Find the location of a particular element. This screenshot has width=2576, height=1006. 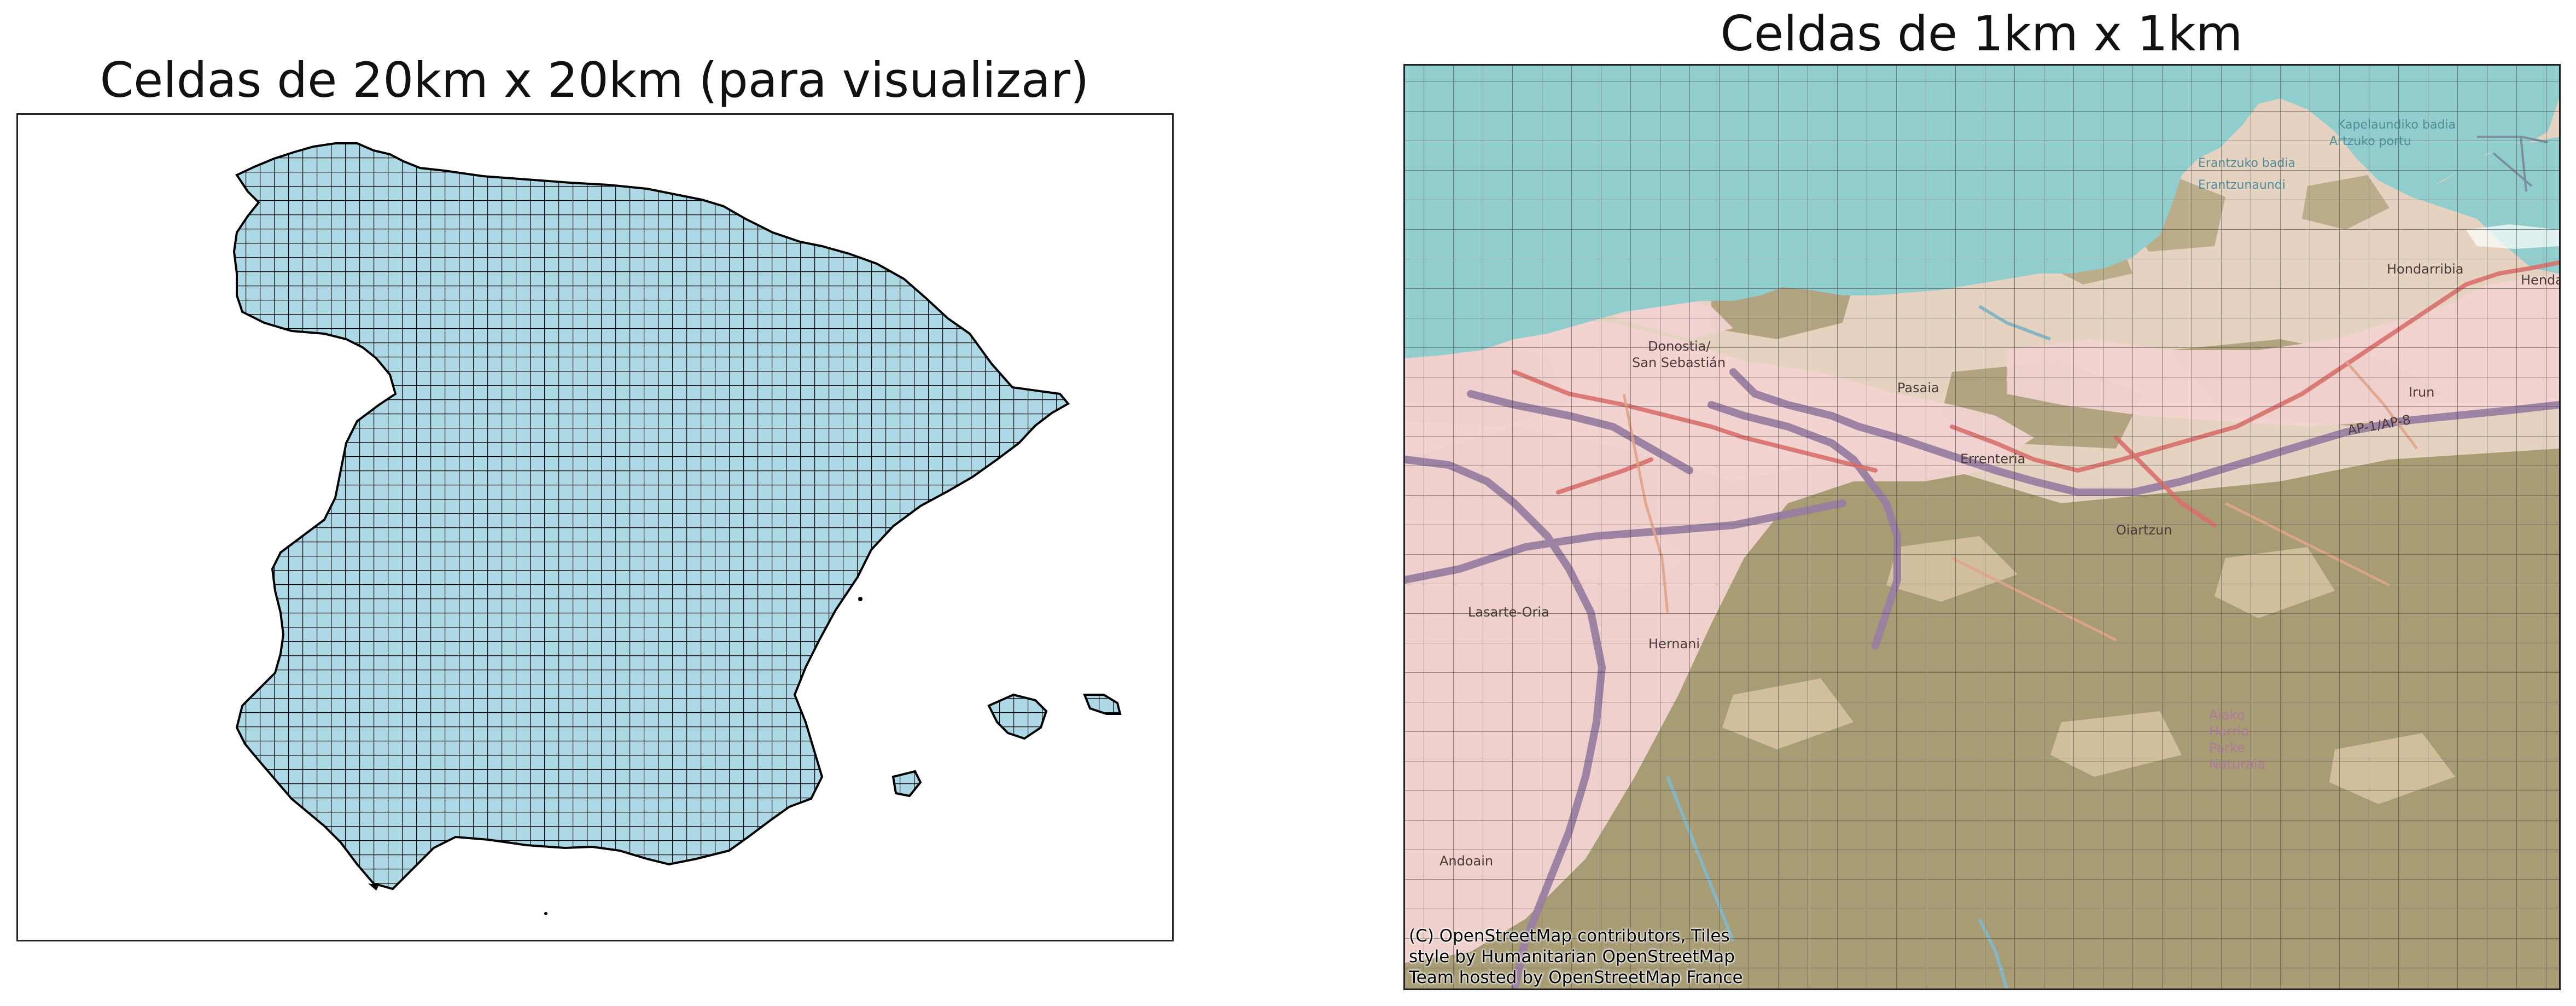

label-park-4: Naturala is located at coordinates (2237, 764).